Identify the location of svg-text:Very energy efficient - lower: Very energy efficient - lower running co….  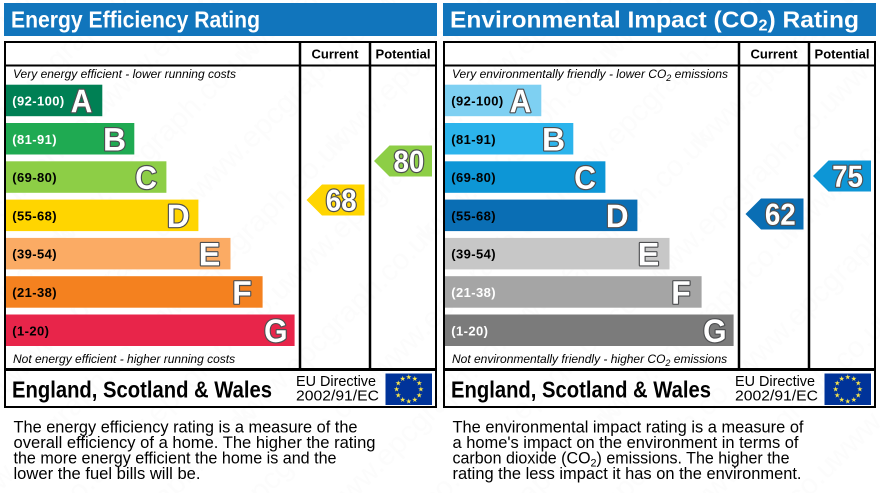
(124, 74).